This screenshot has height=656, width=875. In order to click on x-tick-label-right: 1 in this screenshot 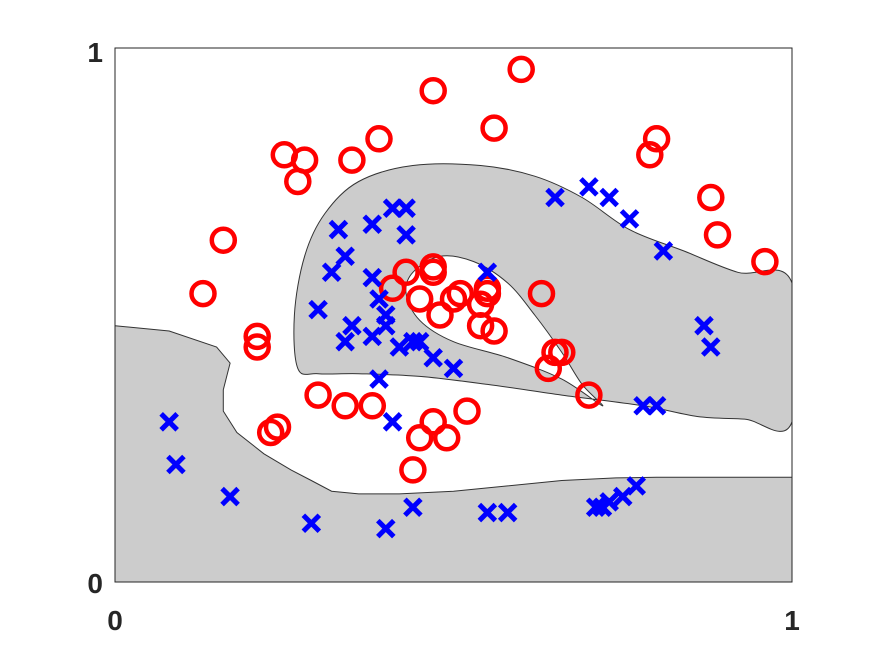, I will do `click(792, 620)`.